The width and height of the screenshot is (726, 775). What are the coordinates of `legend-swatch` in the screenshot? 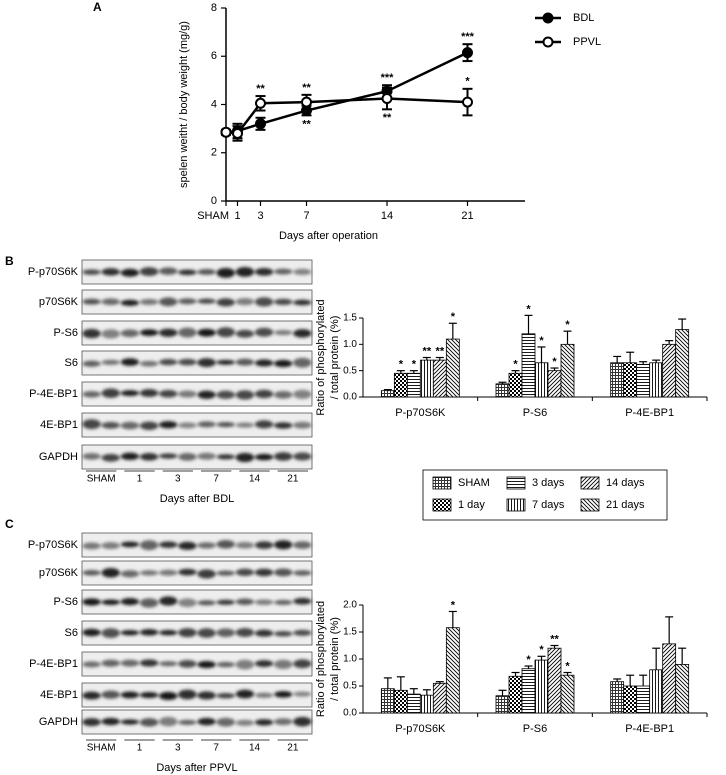 It's located at (516, 505).